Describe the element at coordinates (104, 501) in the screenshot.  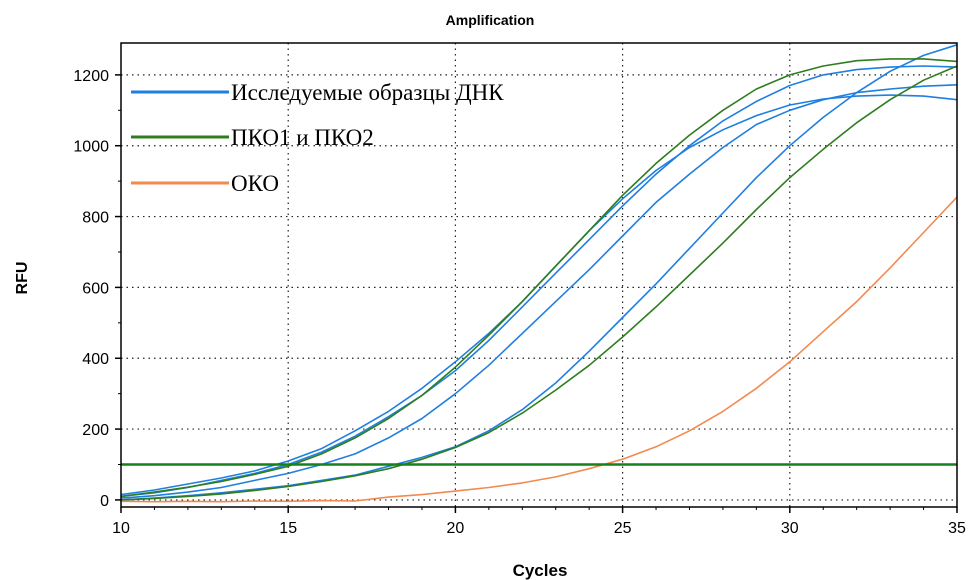
I see `y-tick-label: 0` at that location.